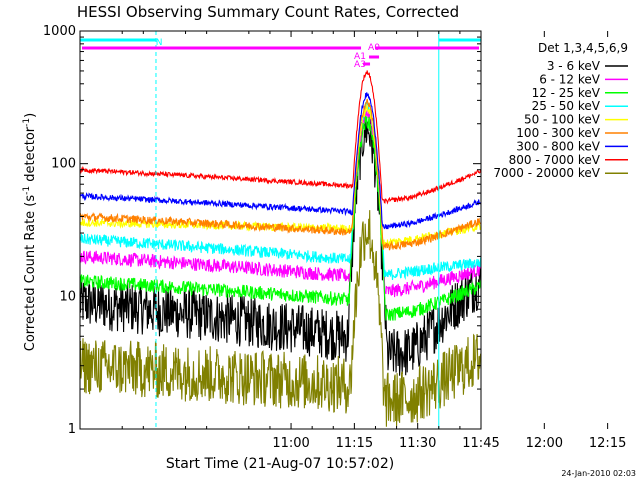 The image size is (640, 480). Describe the element at coordinates (280, 464) in the screenshot. I see `x-axis-label: Start Time (21-Aug-07 10:57:02)` at that location.